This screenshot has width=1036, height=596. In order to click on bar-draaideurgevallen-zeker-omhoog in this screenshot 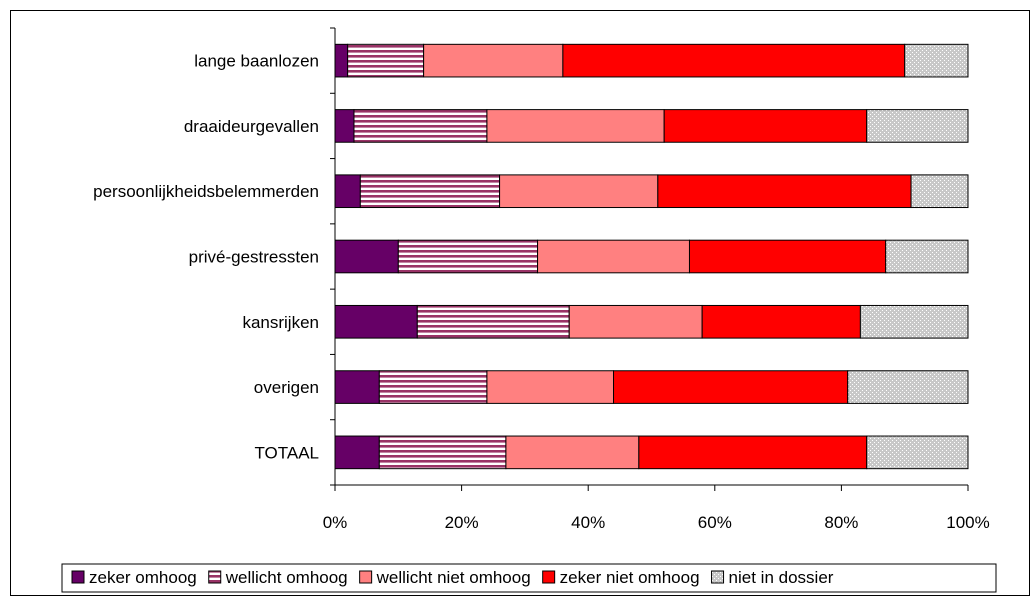, I will do `click(344, 126)`.